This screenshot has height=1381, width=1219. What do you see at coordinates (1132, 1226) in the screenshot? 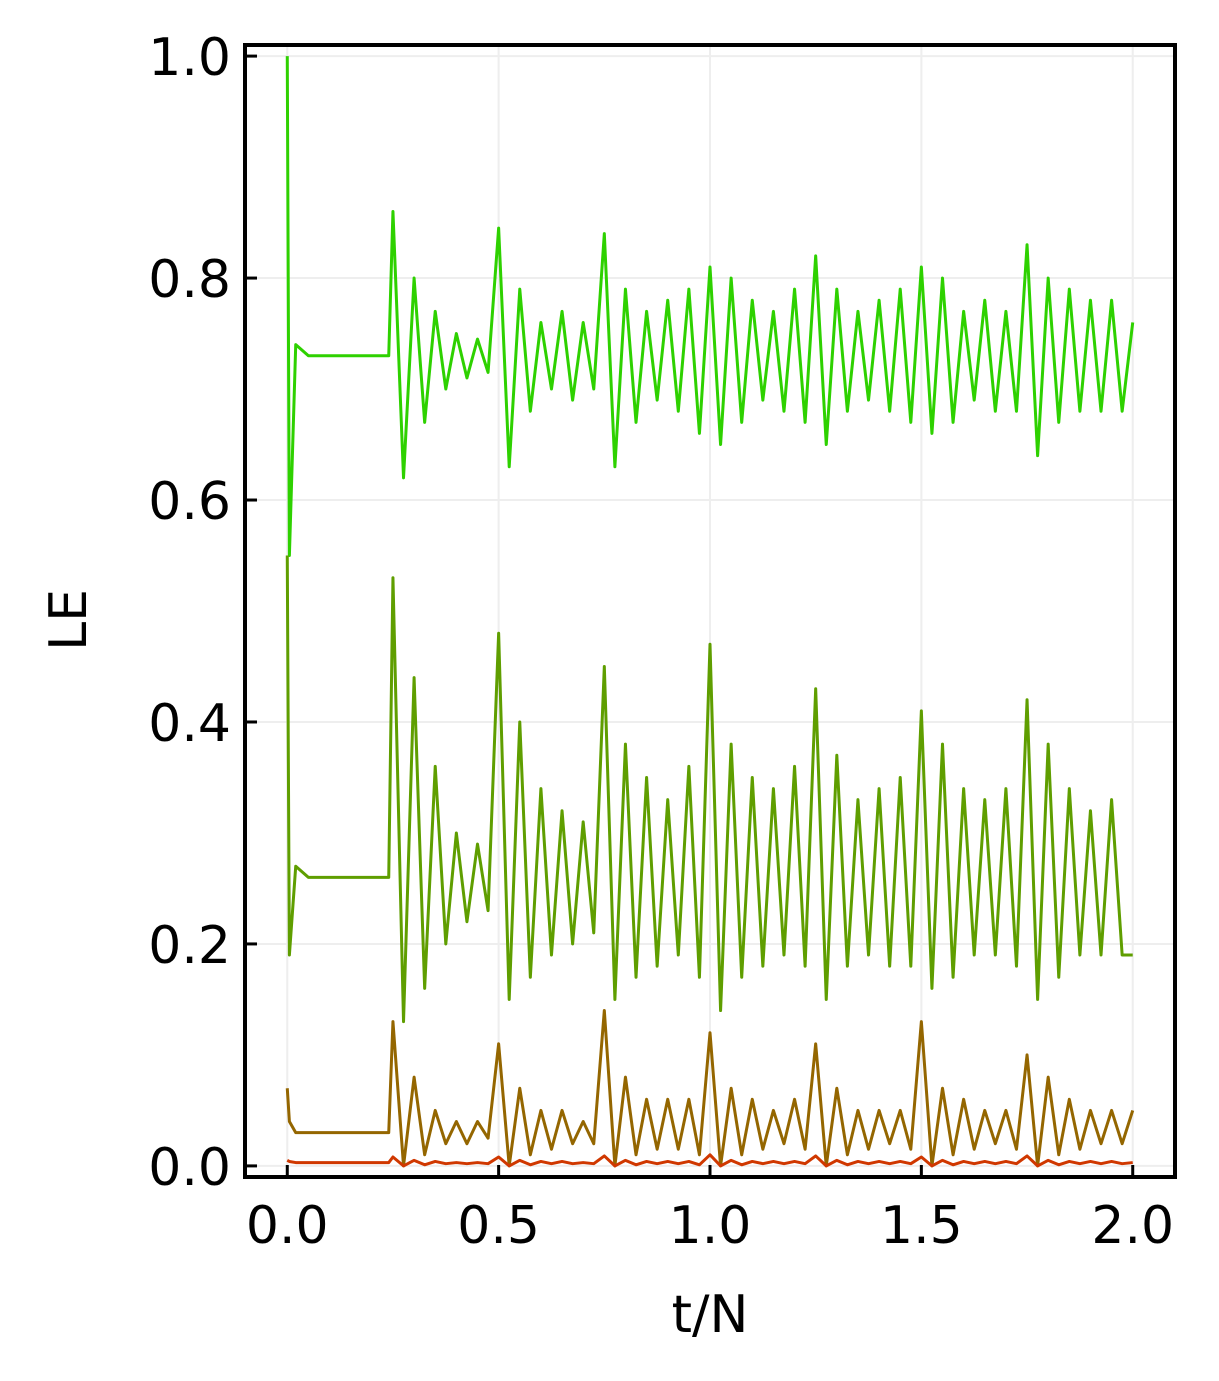
I see `x-tick-label: 2.0` at bounding box center [1132, 1226].